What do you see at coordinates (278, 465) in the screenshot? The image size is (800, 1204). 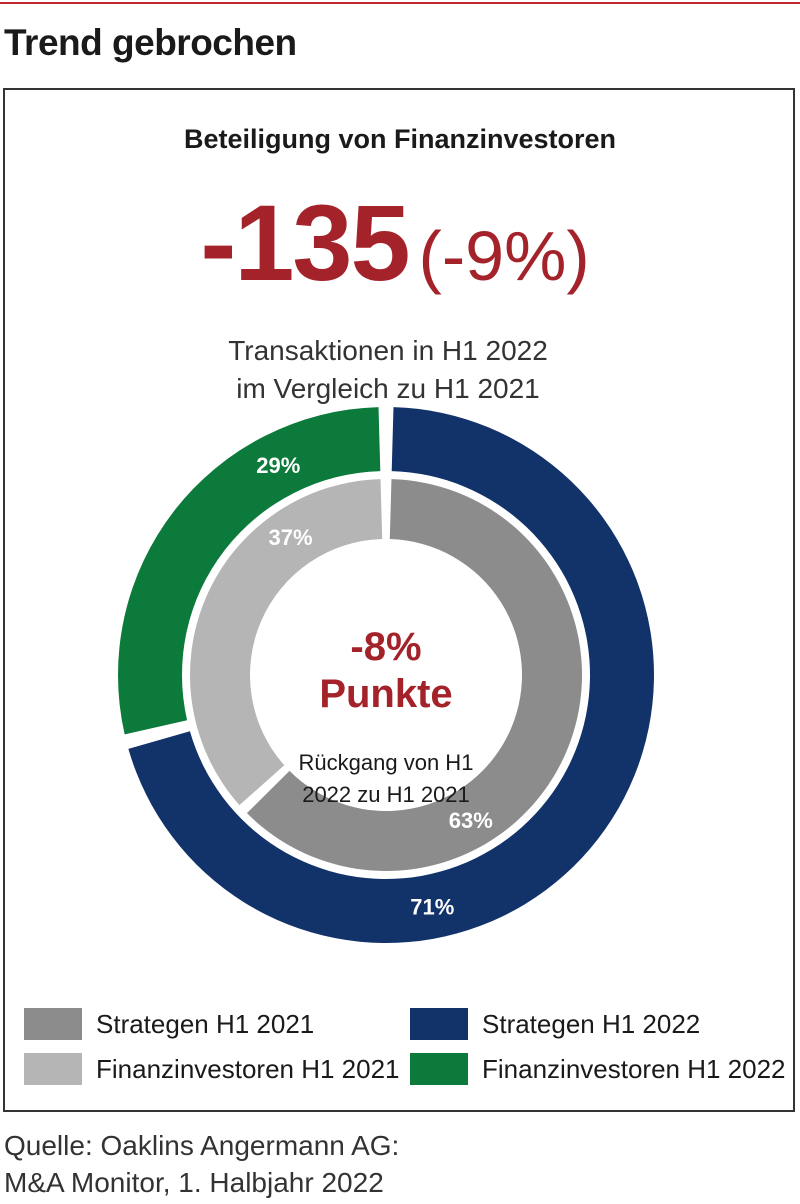 I see `outer-ring-label-2: 29%` at bounding box center [278, 465].